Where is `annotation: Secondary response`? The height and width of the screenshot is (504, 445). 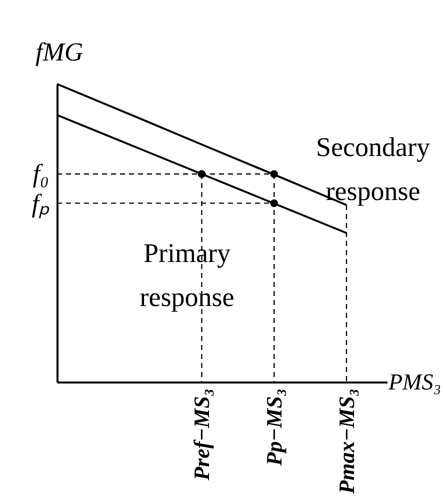
annotation: Secondary response is located at coordinates (373, 169).